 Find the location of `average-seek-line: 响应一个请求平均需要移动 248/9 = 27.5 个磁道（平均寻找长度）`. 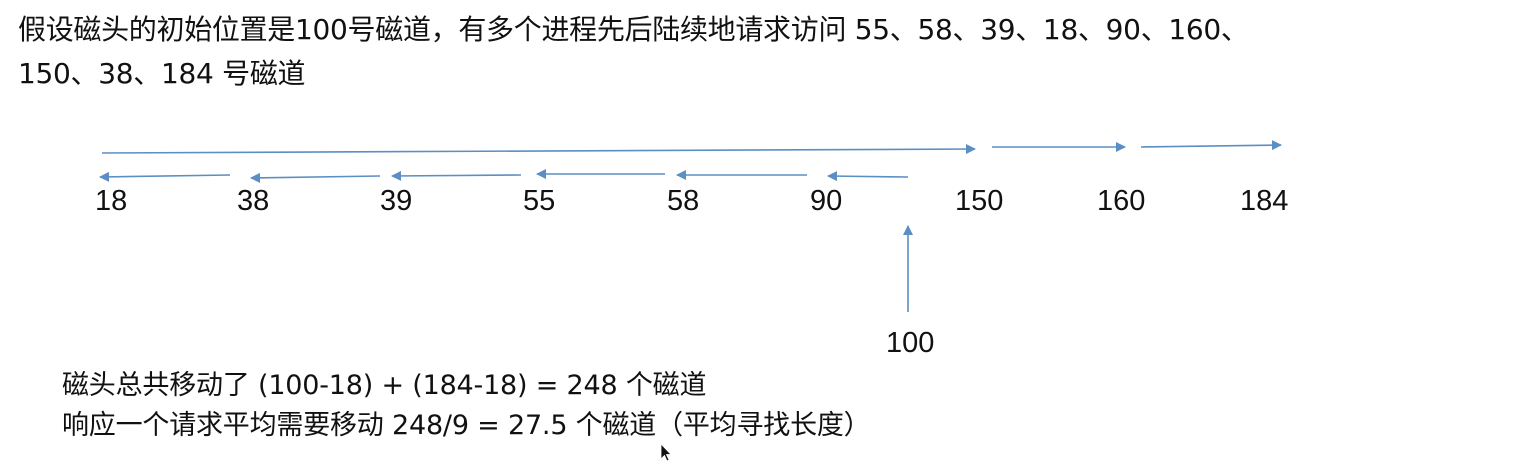

average-seek-line: 响应一个请求平均需要移动 248/9 = 27.5 个磁道（平均寻找长度） is located at coordinates (466, 425).